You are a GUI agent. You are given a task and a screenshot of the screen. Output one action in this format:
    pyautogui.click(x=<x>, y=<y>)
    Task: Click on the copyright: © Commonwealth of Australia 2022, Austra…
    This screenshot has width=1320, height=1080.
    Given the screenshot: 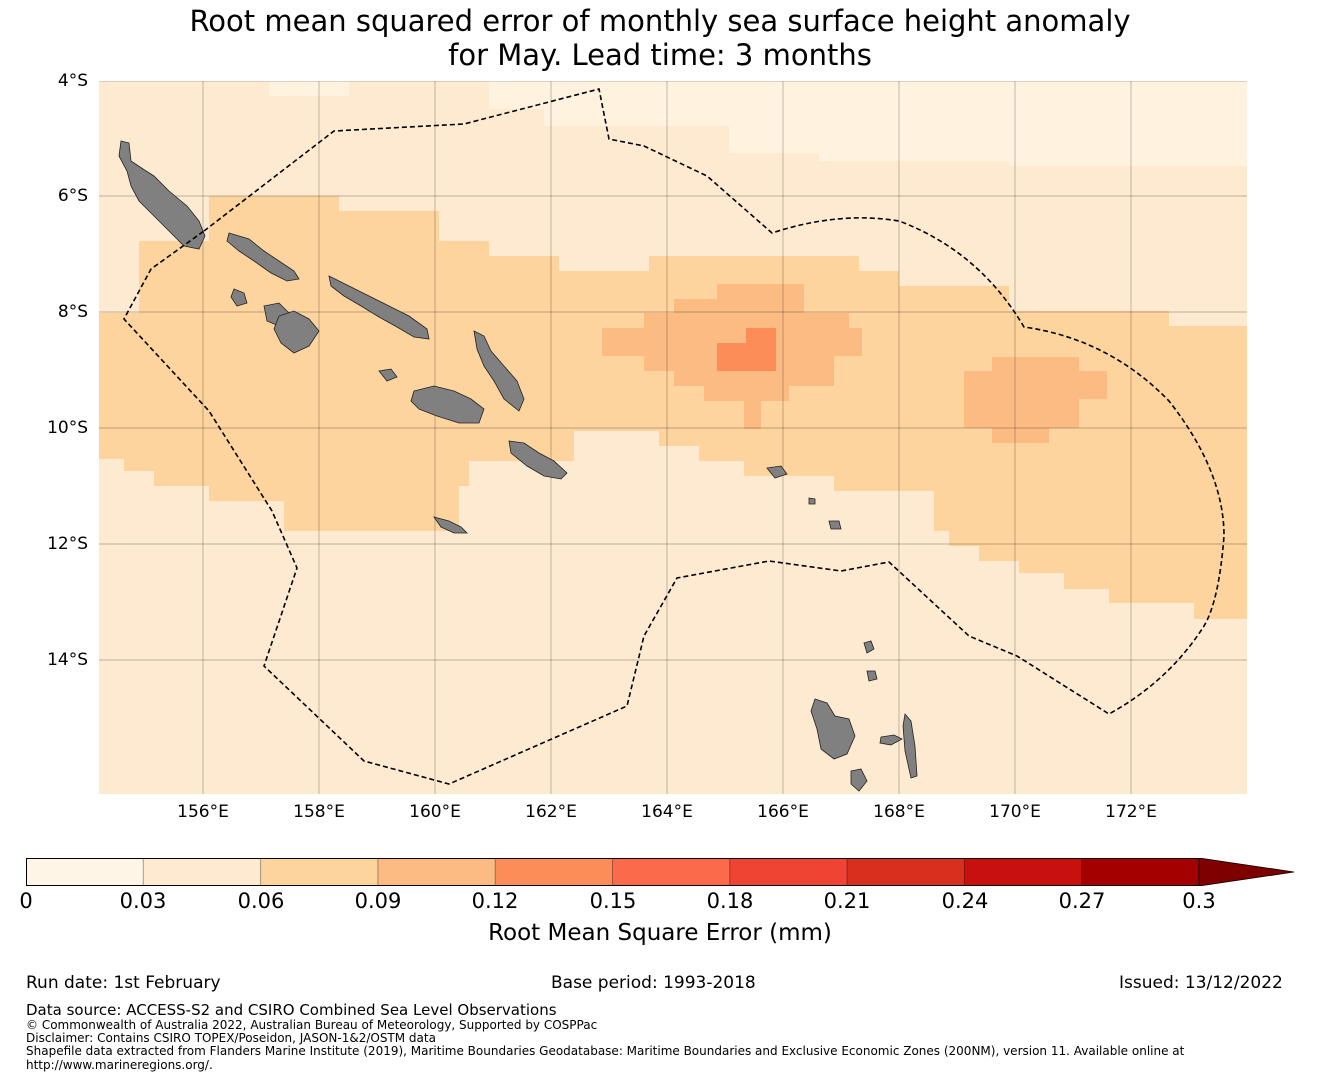 What is the action you would take?
    pyautogui.click(x=312, y=1025)
    